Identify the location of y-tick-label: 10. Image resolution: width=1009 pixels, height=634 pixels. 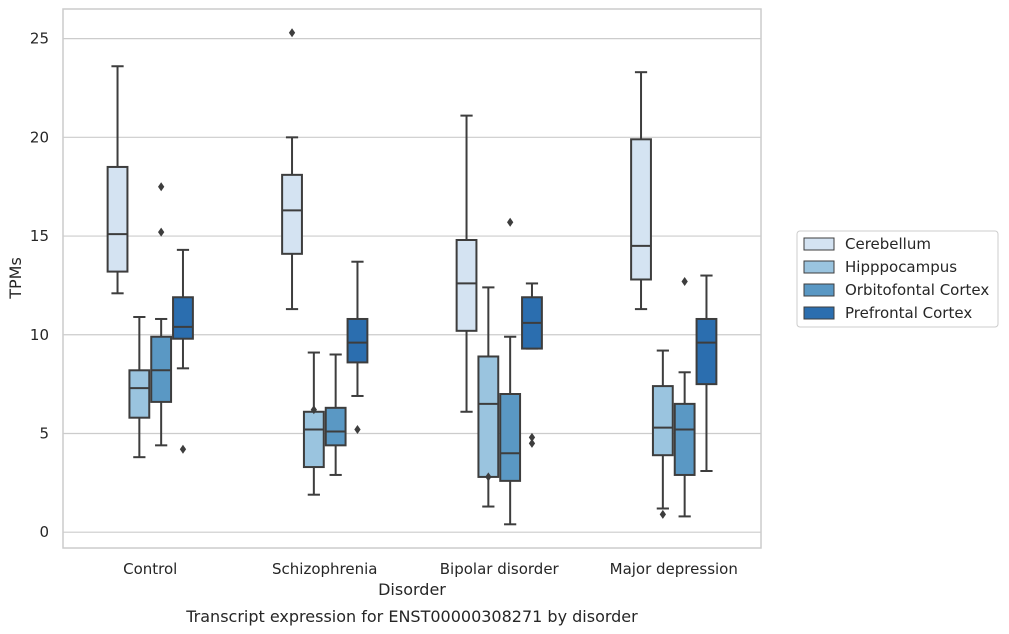
(39, 335).